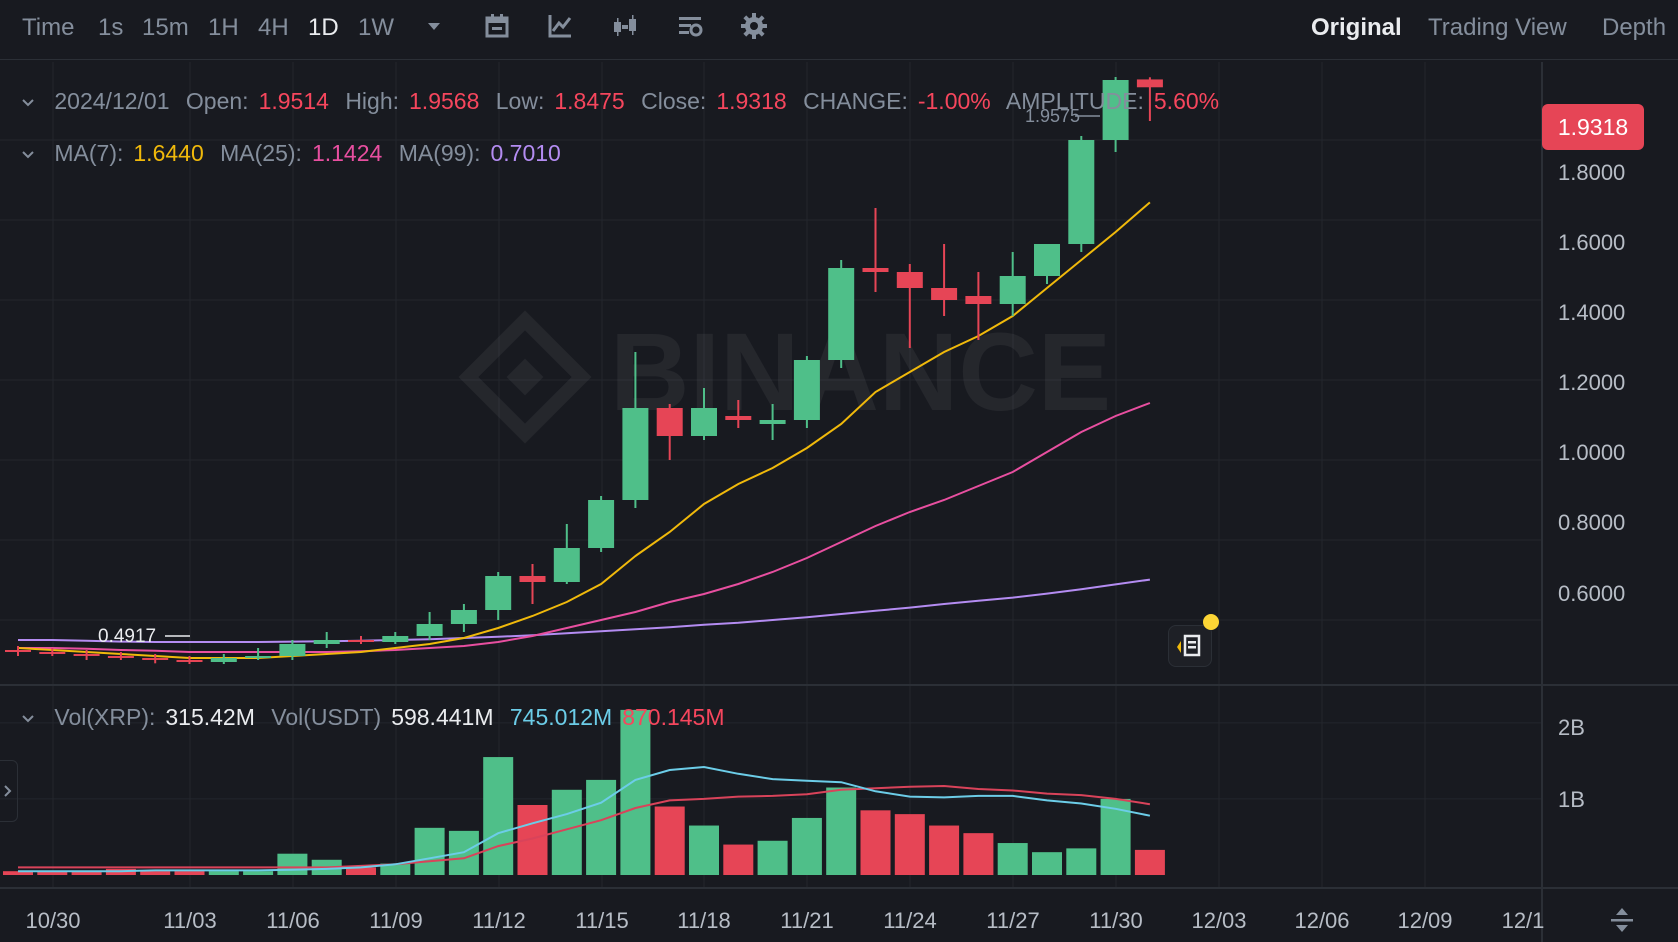  What do you see at coordinates (560, 26) in the screenshot?
I see `line-chart-icon` at bounding box center [560, 26].